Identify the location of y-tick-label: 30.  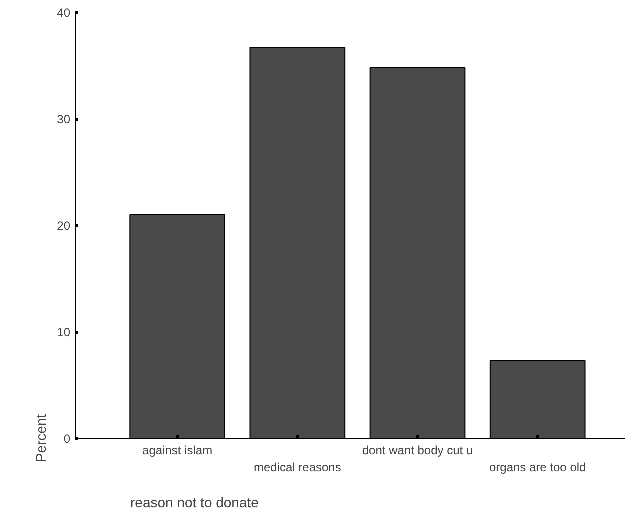
(64, 119).